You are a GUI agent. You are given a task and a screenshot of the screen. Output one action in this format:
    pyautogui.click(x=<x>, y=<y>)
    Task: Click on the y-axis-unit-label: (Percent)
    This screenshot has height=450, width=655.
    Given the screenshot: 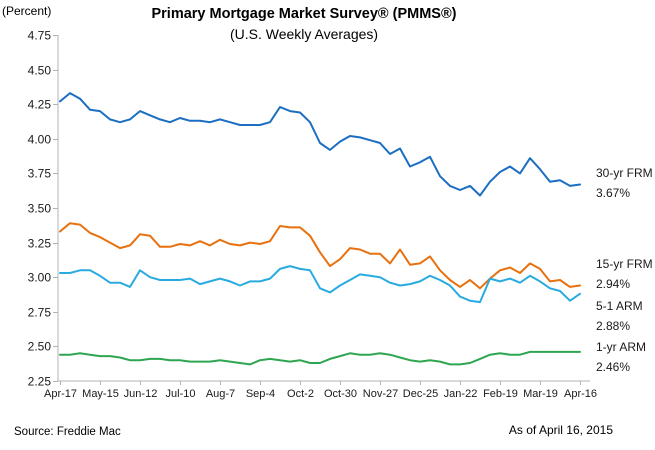 What is the action you would take?
    pyautogui.click(x=27, y=11)
    